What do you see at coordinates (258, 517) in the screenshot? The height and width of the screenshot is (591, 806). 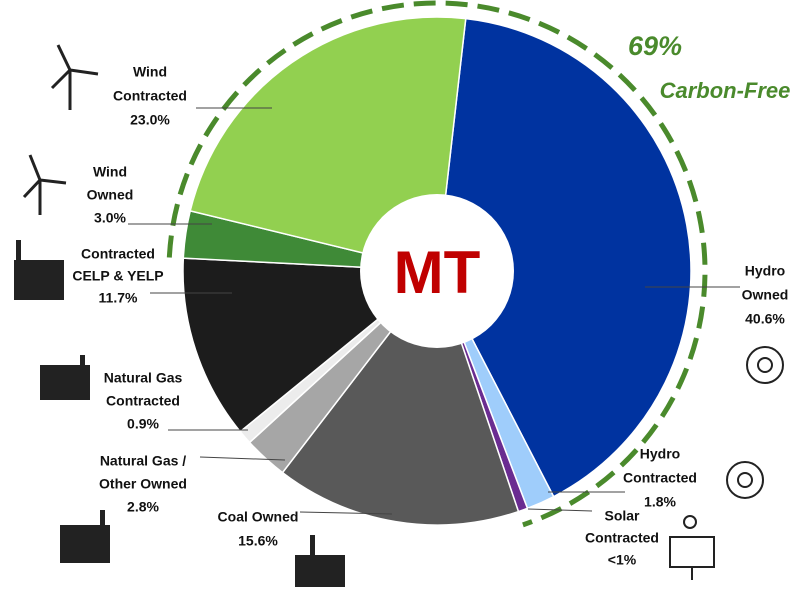 I see `slice-label: Coal Owned` at bounding box center [258, 517].